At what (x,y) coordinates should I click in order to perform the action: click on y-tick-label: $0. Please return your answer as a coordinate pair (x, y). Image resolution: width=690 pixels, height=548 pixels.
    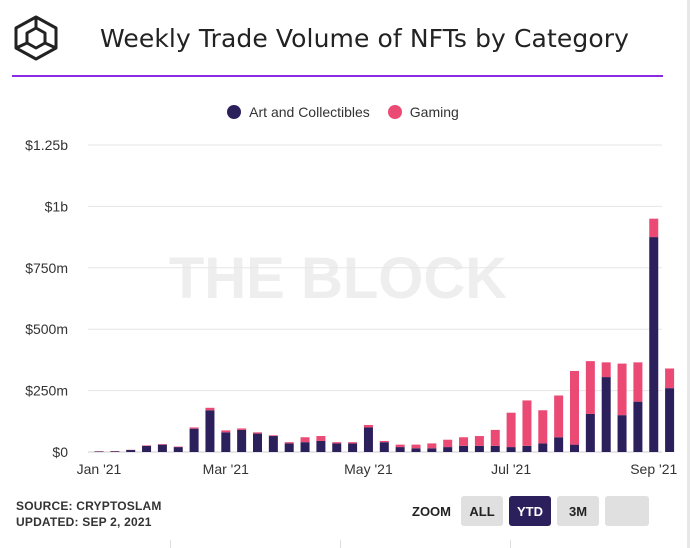
    Looking at the image, I should click on (60, 452).